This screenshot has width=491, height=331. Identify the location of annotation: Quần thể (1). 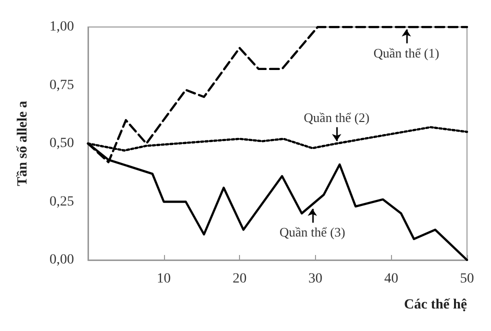
(407, 52).